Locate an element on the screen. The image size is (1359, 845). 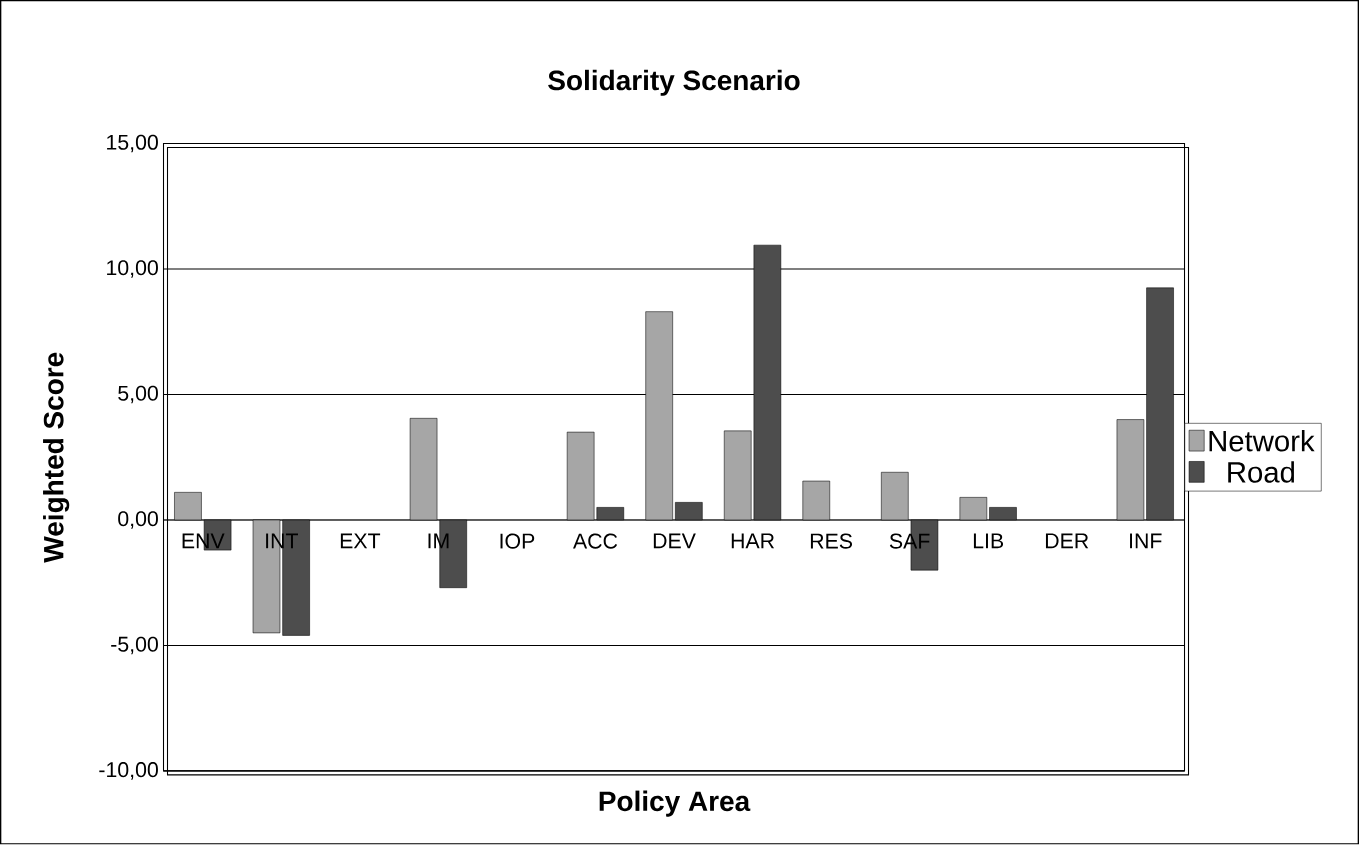
x-tick-label: ACC is located at coordinates (595, 541).